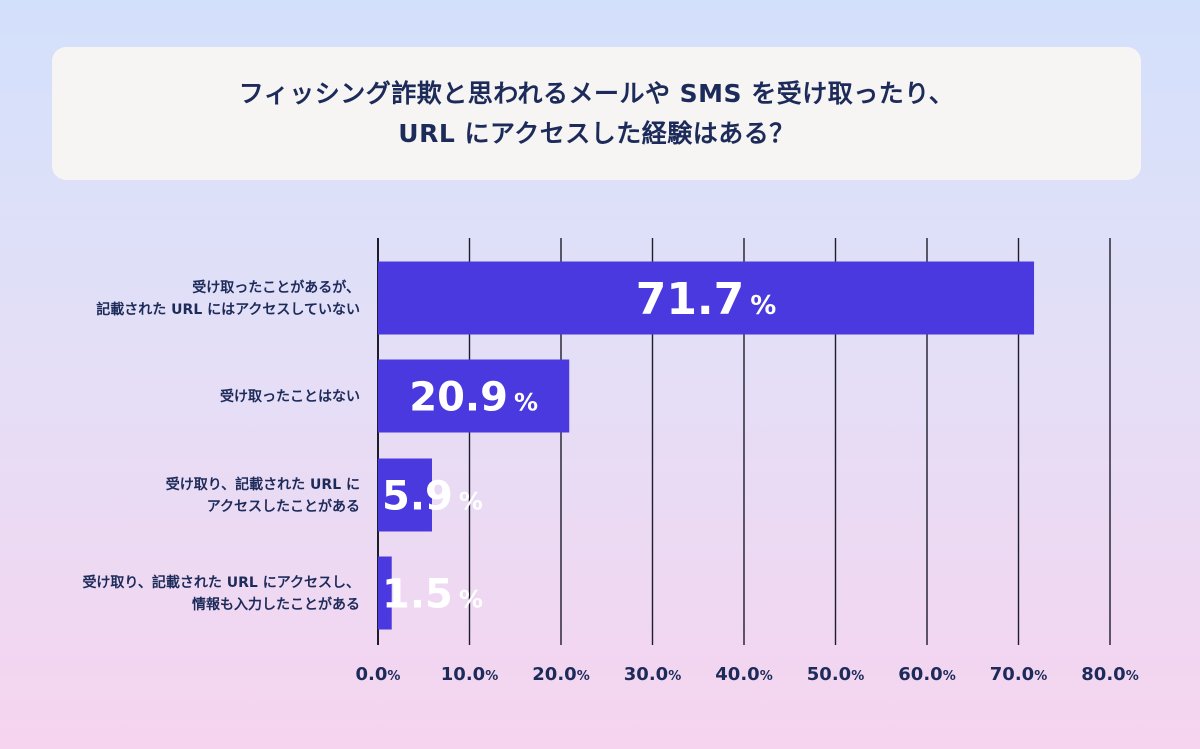 The height and width of the screenshot is (749, 1200). I want to click on category-label: 受け取ったことはない, so click(290, 396).